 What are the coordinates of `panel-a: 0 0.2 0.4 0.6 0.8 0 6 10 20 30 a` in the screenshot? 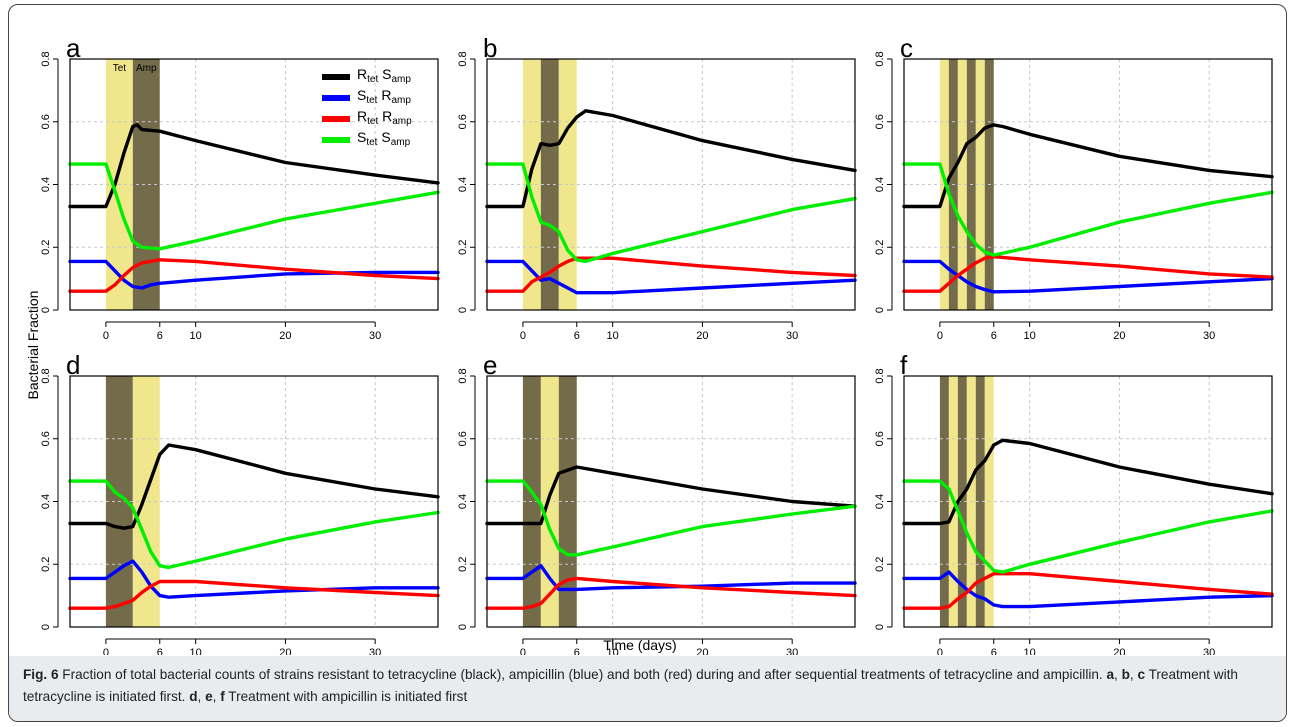 It's located at (240, 187).